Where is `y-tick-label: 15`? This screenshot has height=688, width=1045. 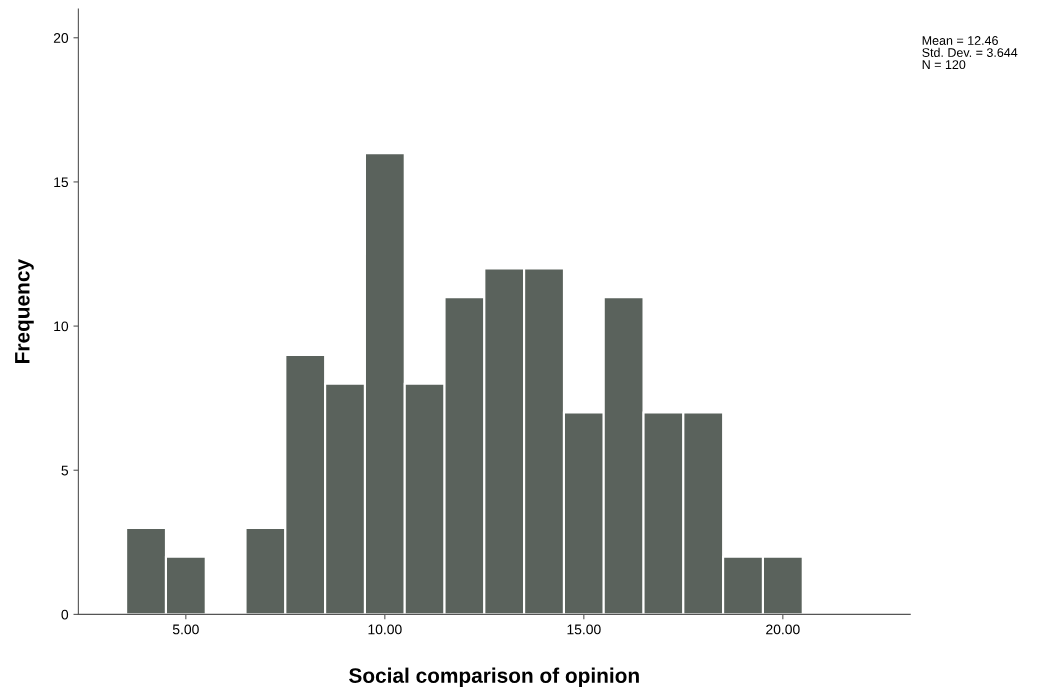
y-tick-label: 15 is located at coordinates (61, 182).